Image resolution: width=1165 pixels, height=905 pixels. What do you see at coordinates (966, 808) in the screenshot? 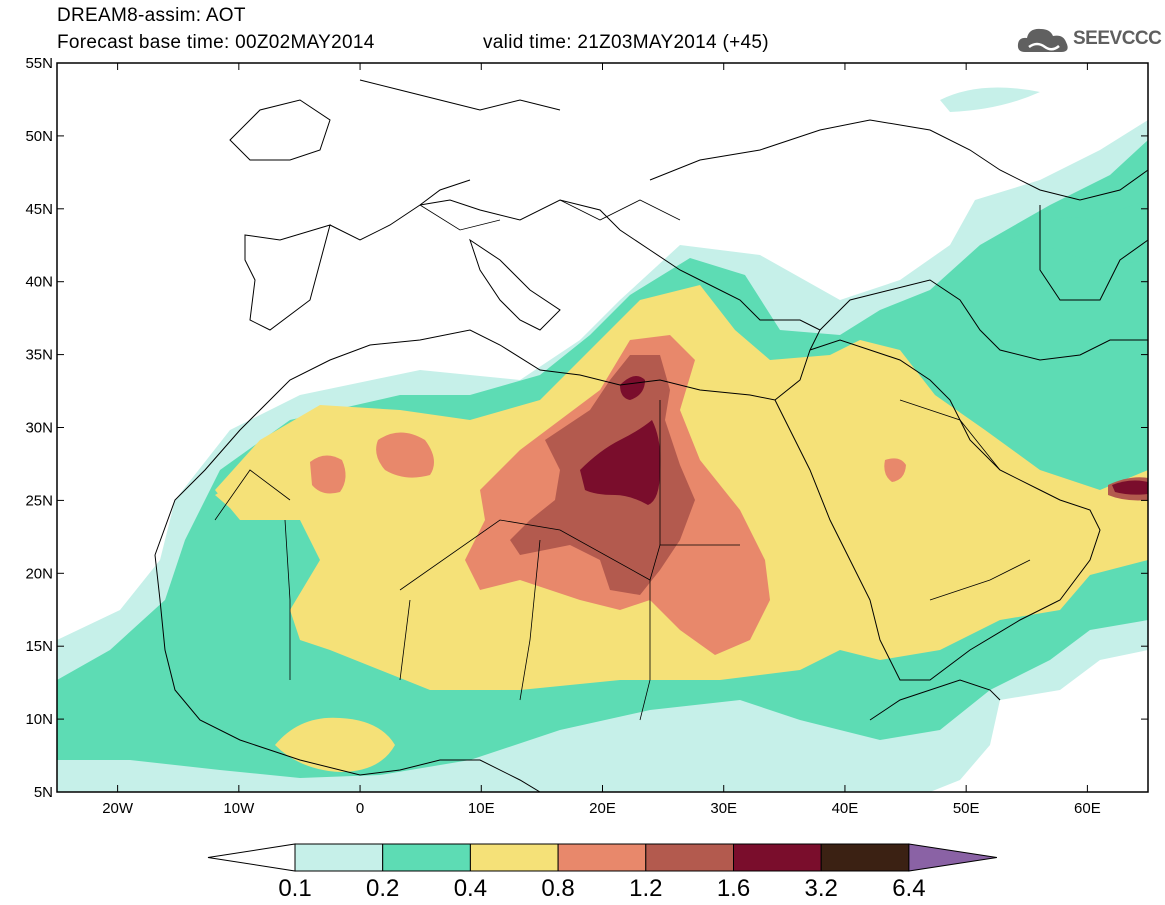
I see `lon-label: 50E` at bounding box center [966, 808].